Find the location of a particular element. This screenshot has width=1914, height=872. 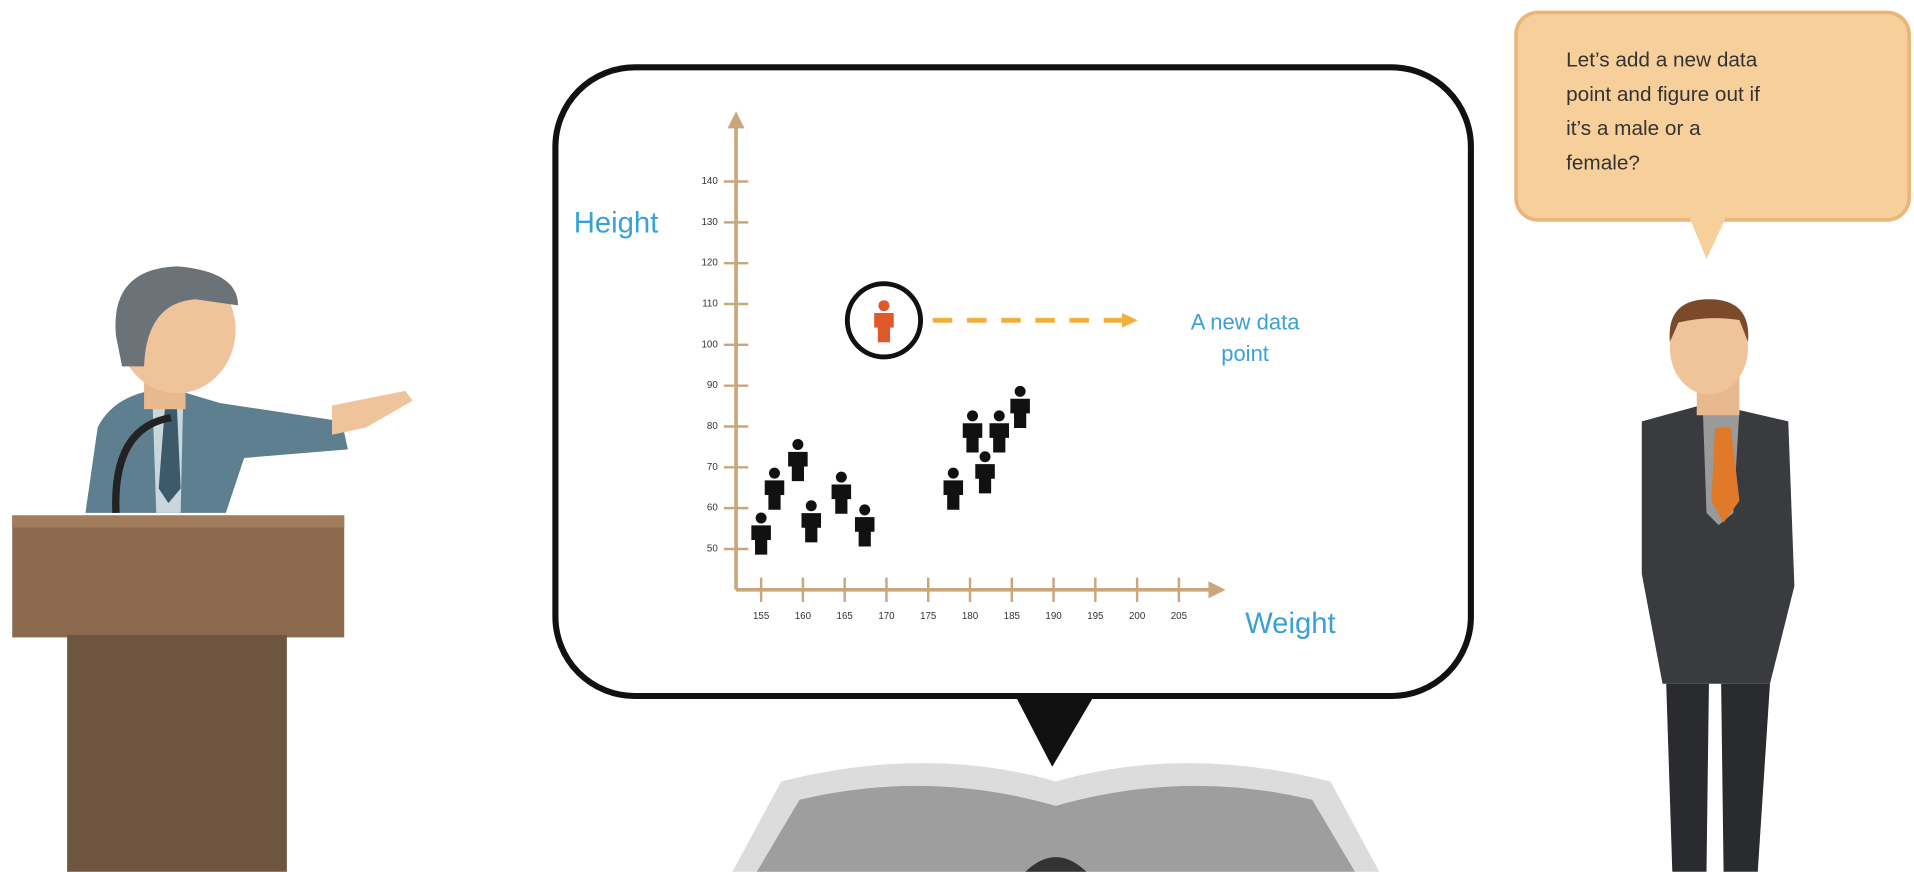

bubble-pointer is located at coordinates (1054, 732).